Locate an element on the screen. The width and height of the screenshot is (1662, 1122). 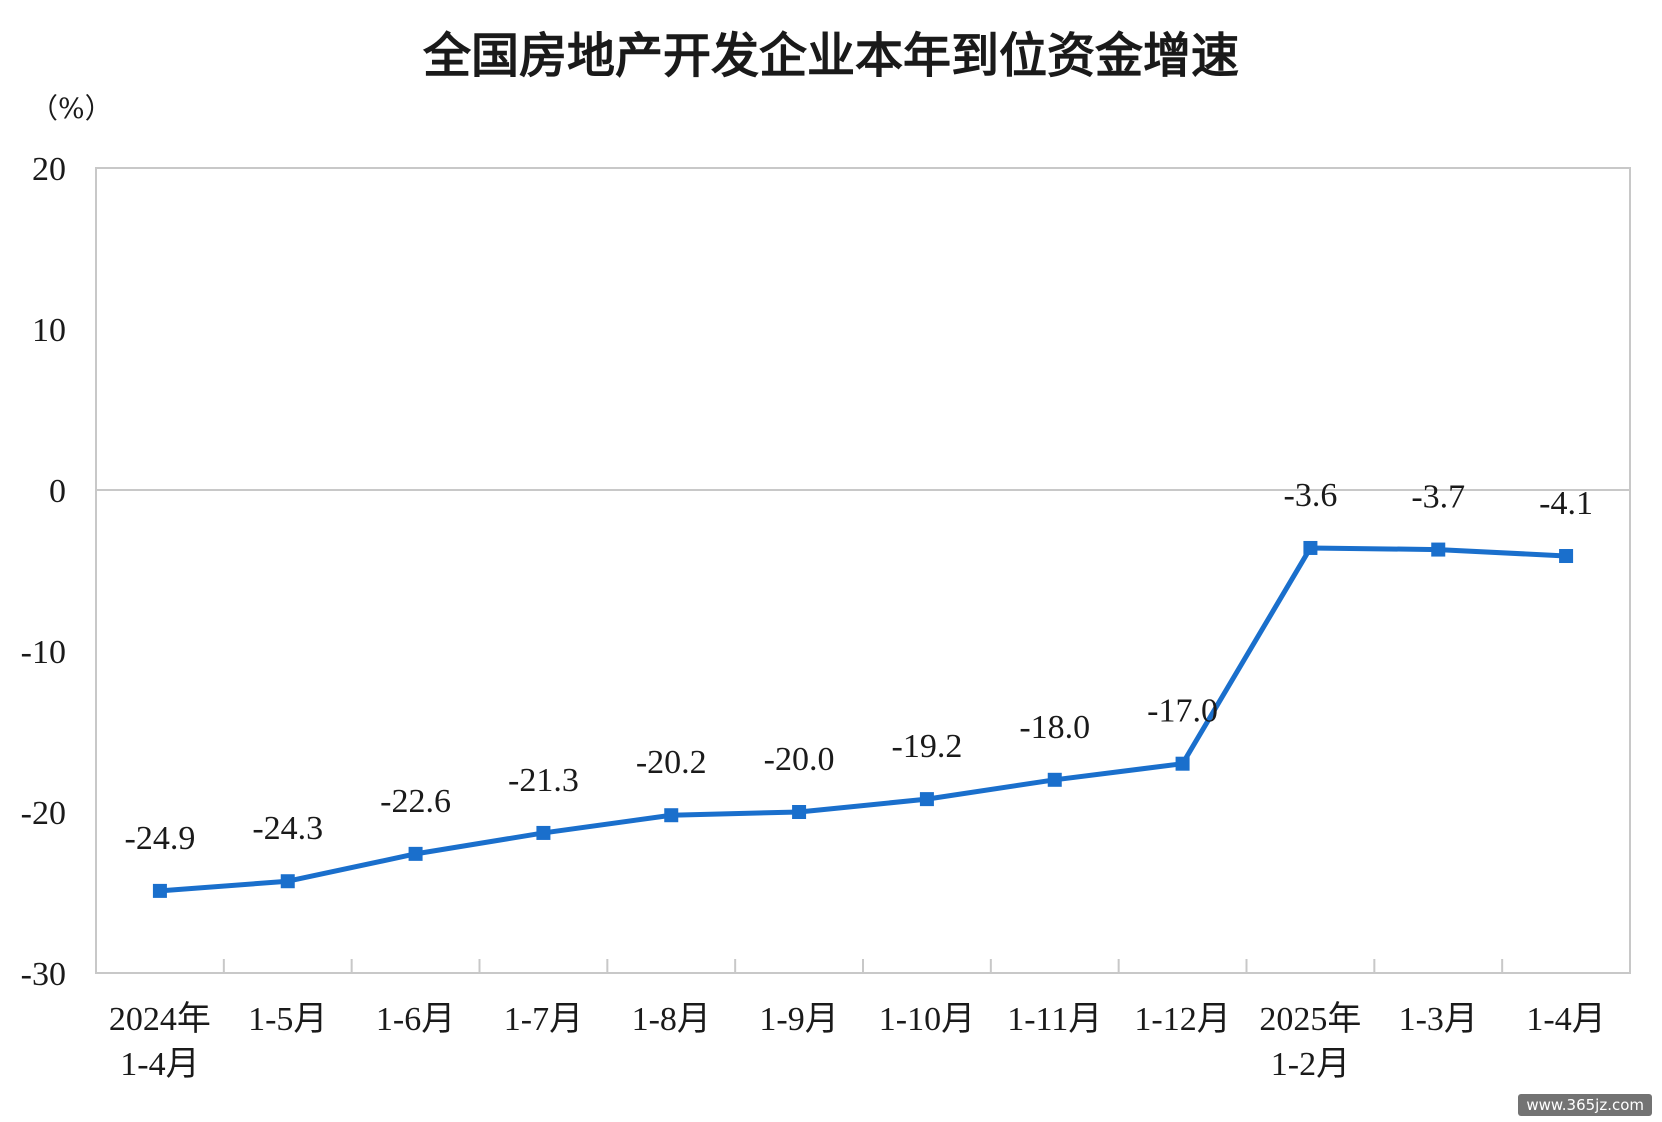
data-label: -3.7 is located at coordinates (1438, 497).